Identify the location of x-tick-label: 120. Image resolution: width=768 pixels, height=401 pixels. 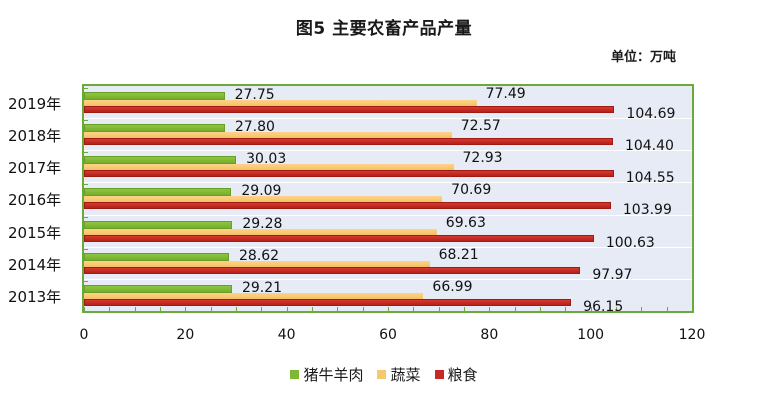
(692, 335).